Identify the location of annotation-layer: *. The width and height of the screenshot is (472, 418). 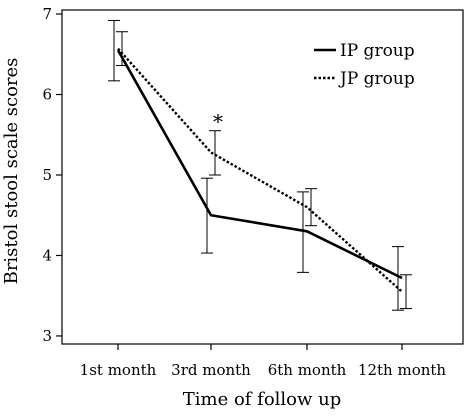
(218, 121).